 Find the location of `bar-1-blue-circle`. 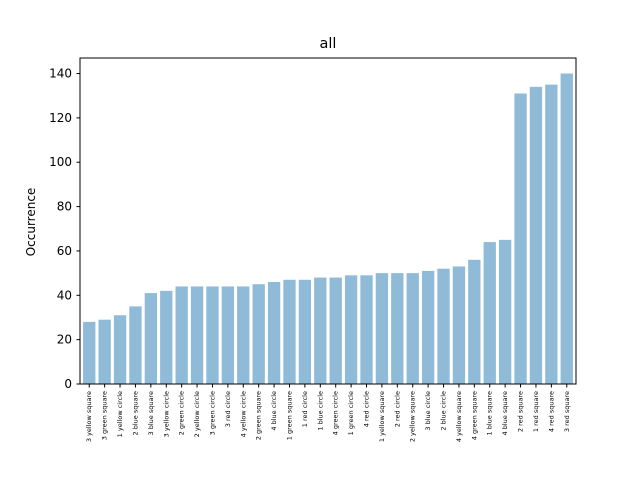

bar-1-blue-circle is located at coordinates (320, 330).